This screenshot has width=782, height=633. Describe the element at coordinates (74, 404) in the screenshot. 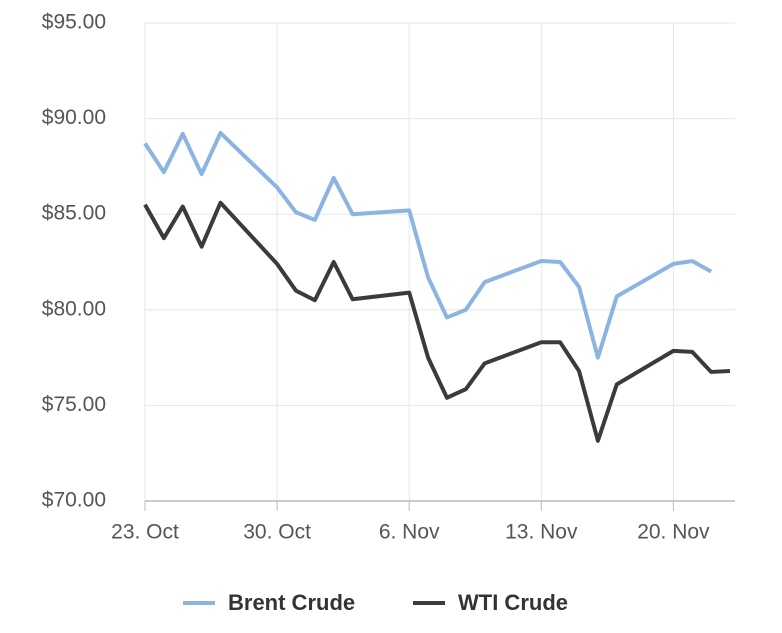

I see `y-tick-label: $75.00` at that location.